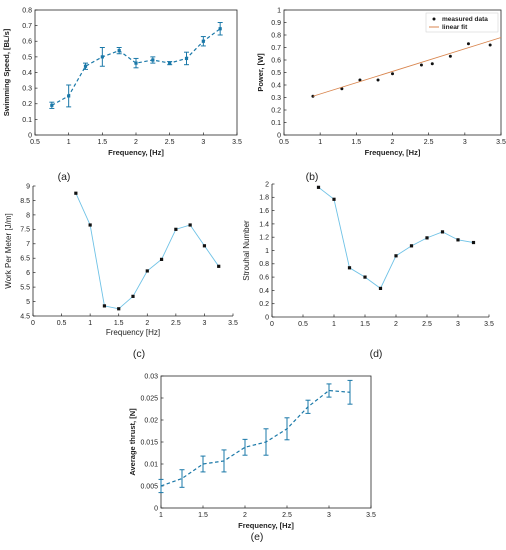 The height and width of the screenshot is (550, 506). Describe the element at coordinates (264, 198) in the screenshot. I see `y-tick-label: 1.8` at that location.